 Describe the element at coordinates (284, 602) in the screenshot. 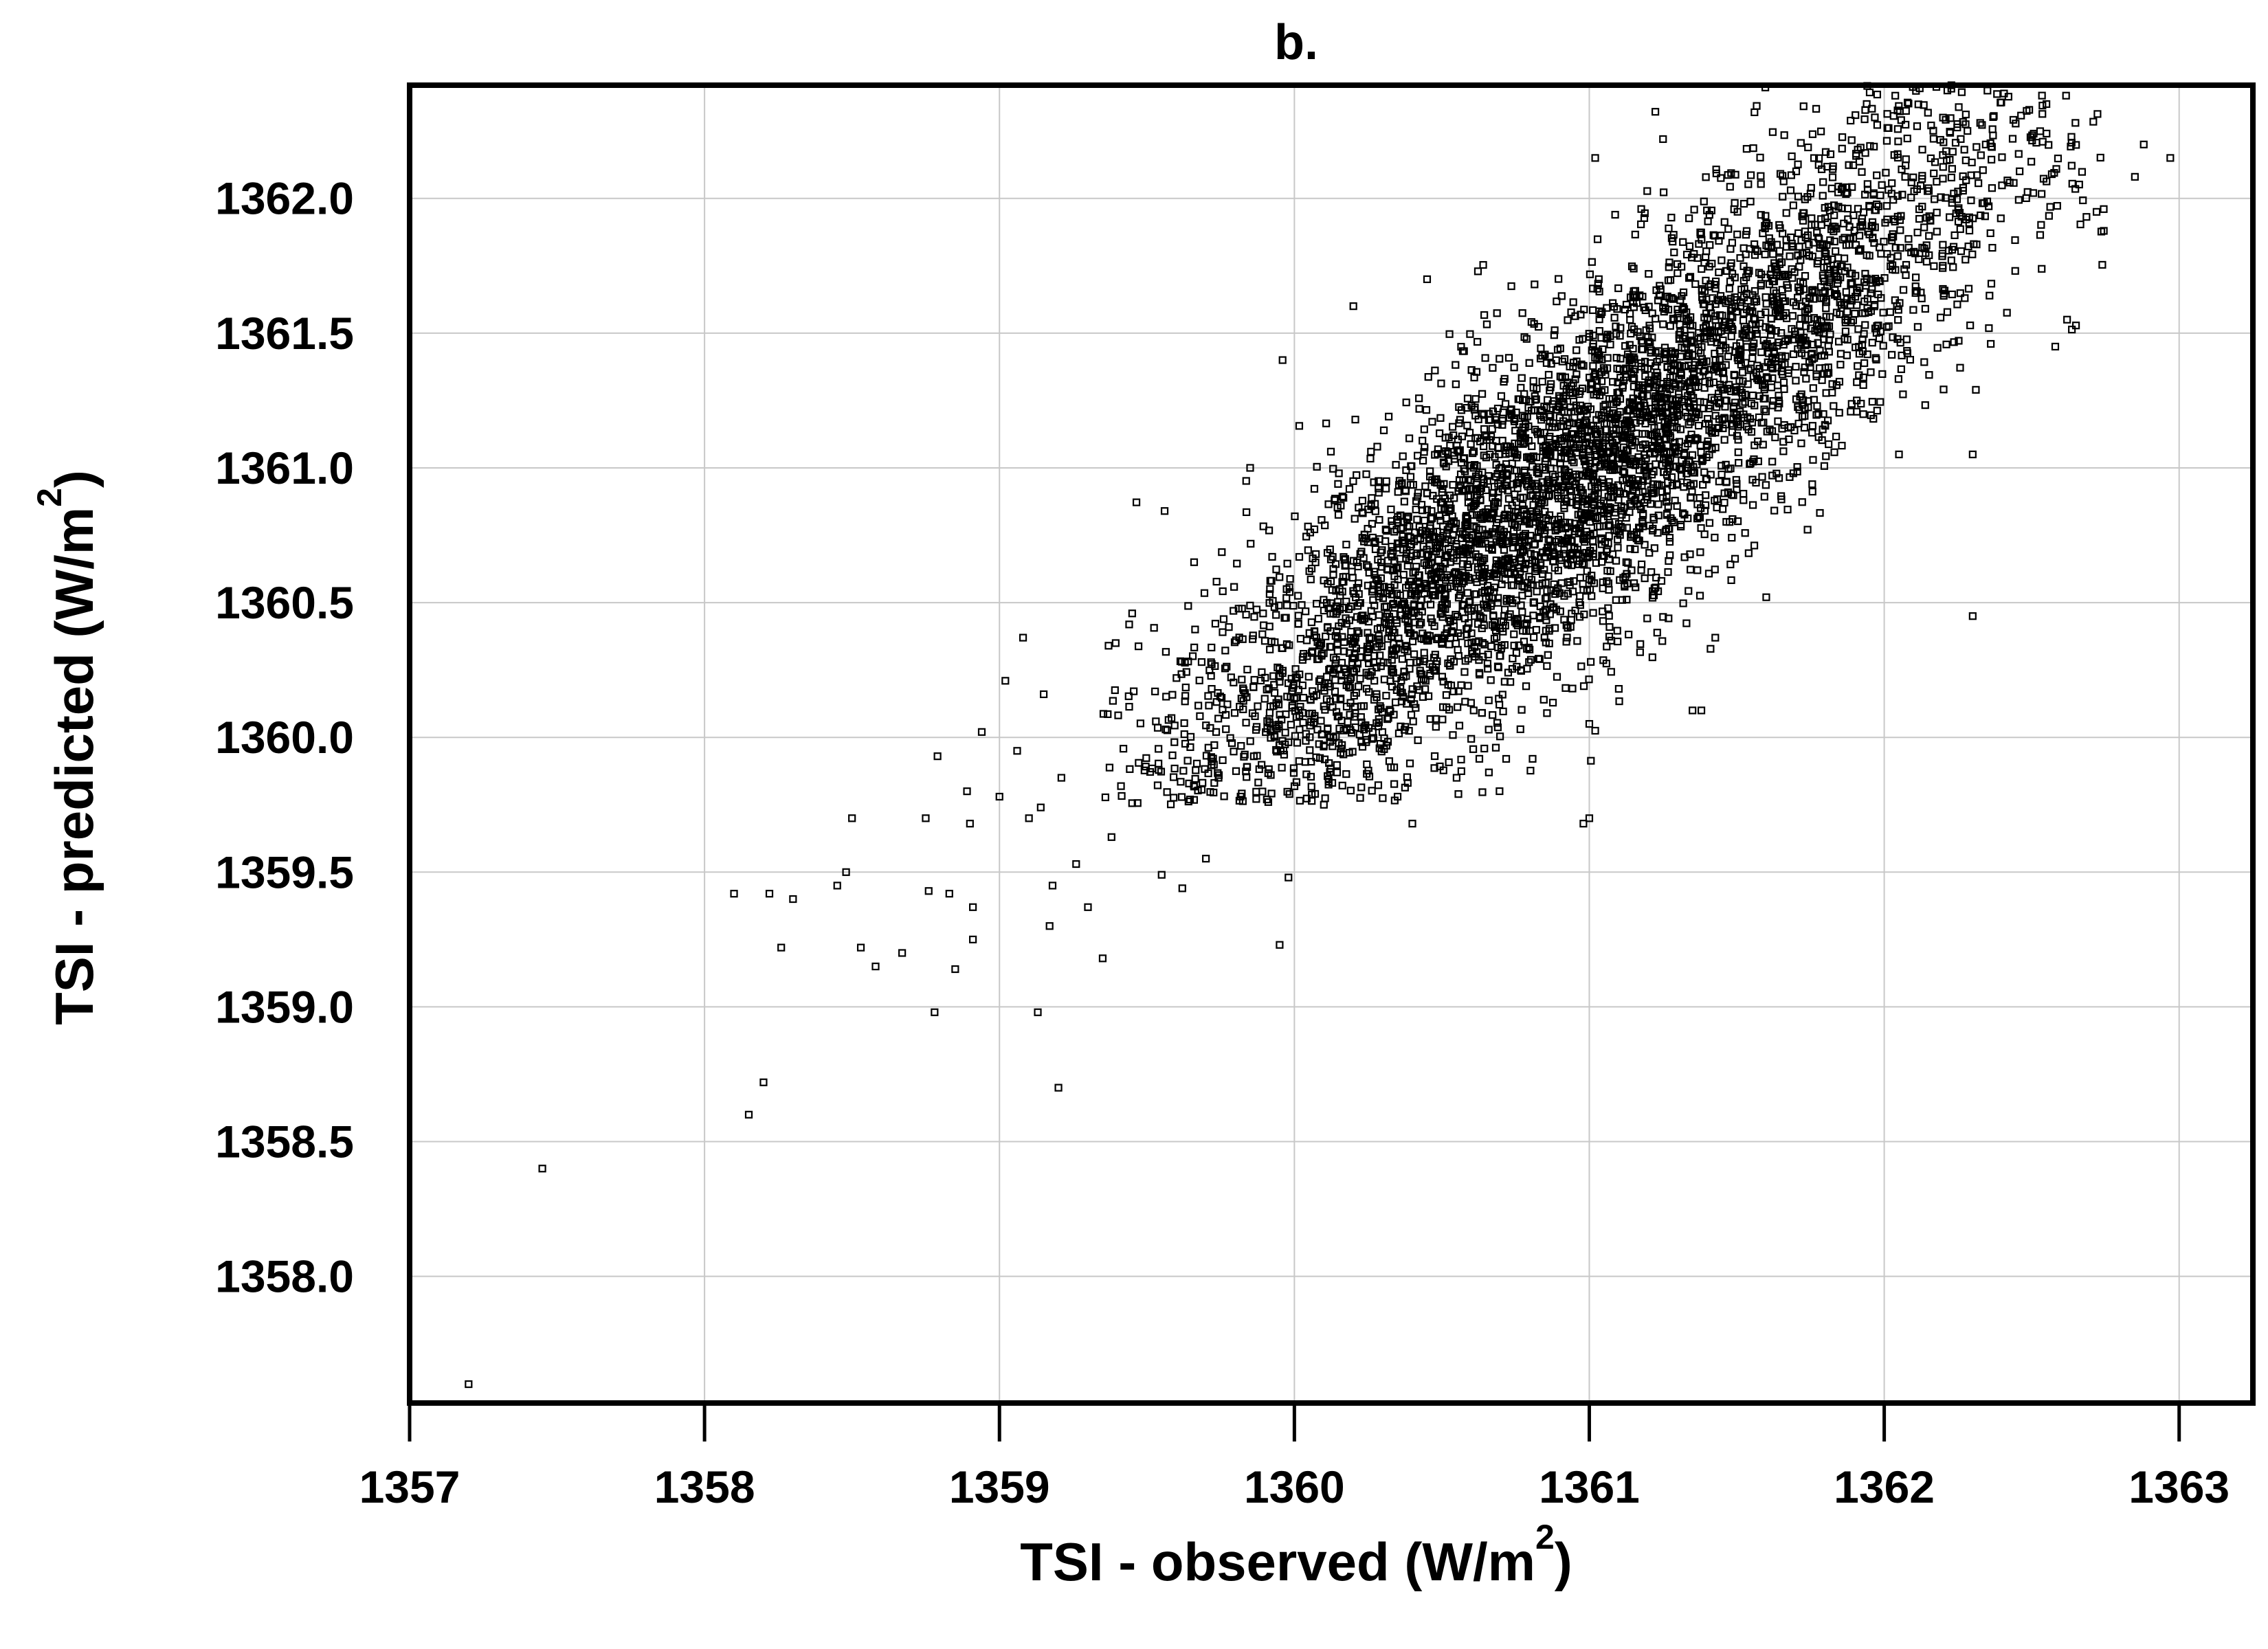

I see `y-tick-label: 1360.5` at that location.